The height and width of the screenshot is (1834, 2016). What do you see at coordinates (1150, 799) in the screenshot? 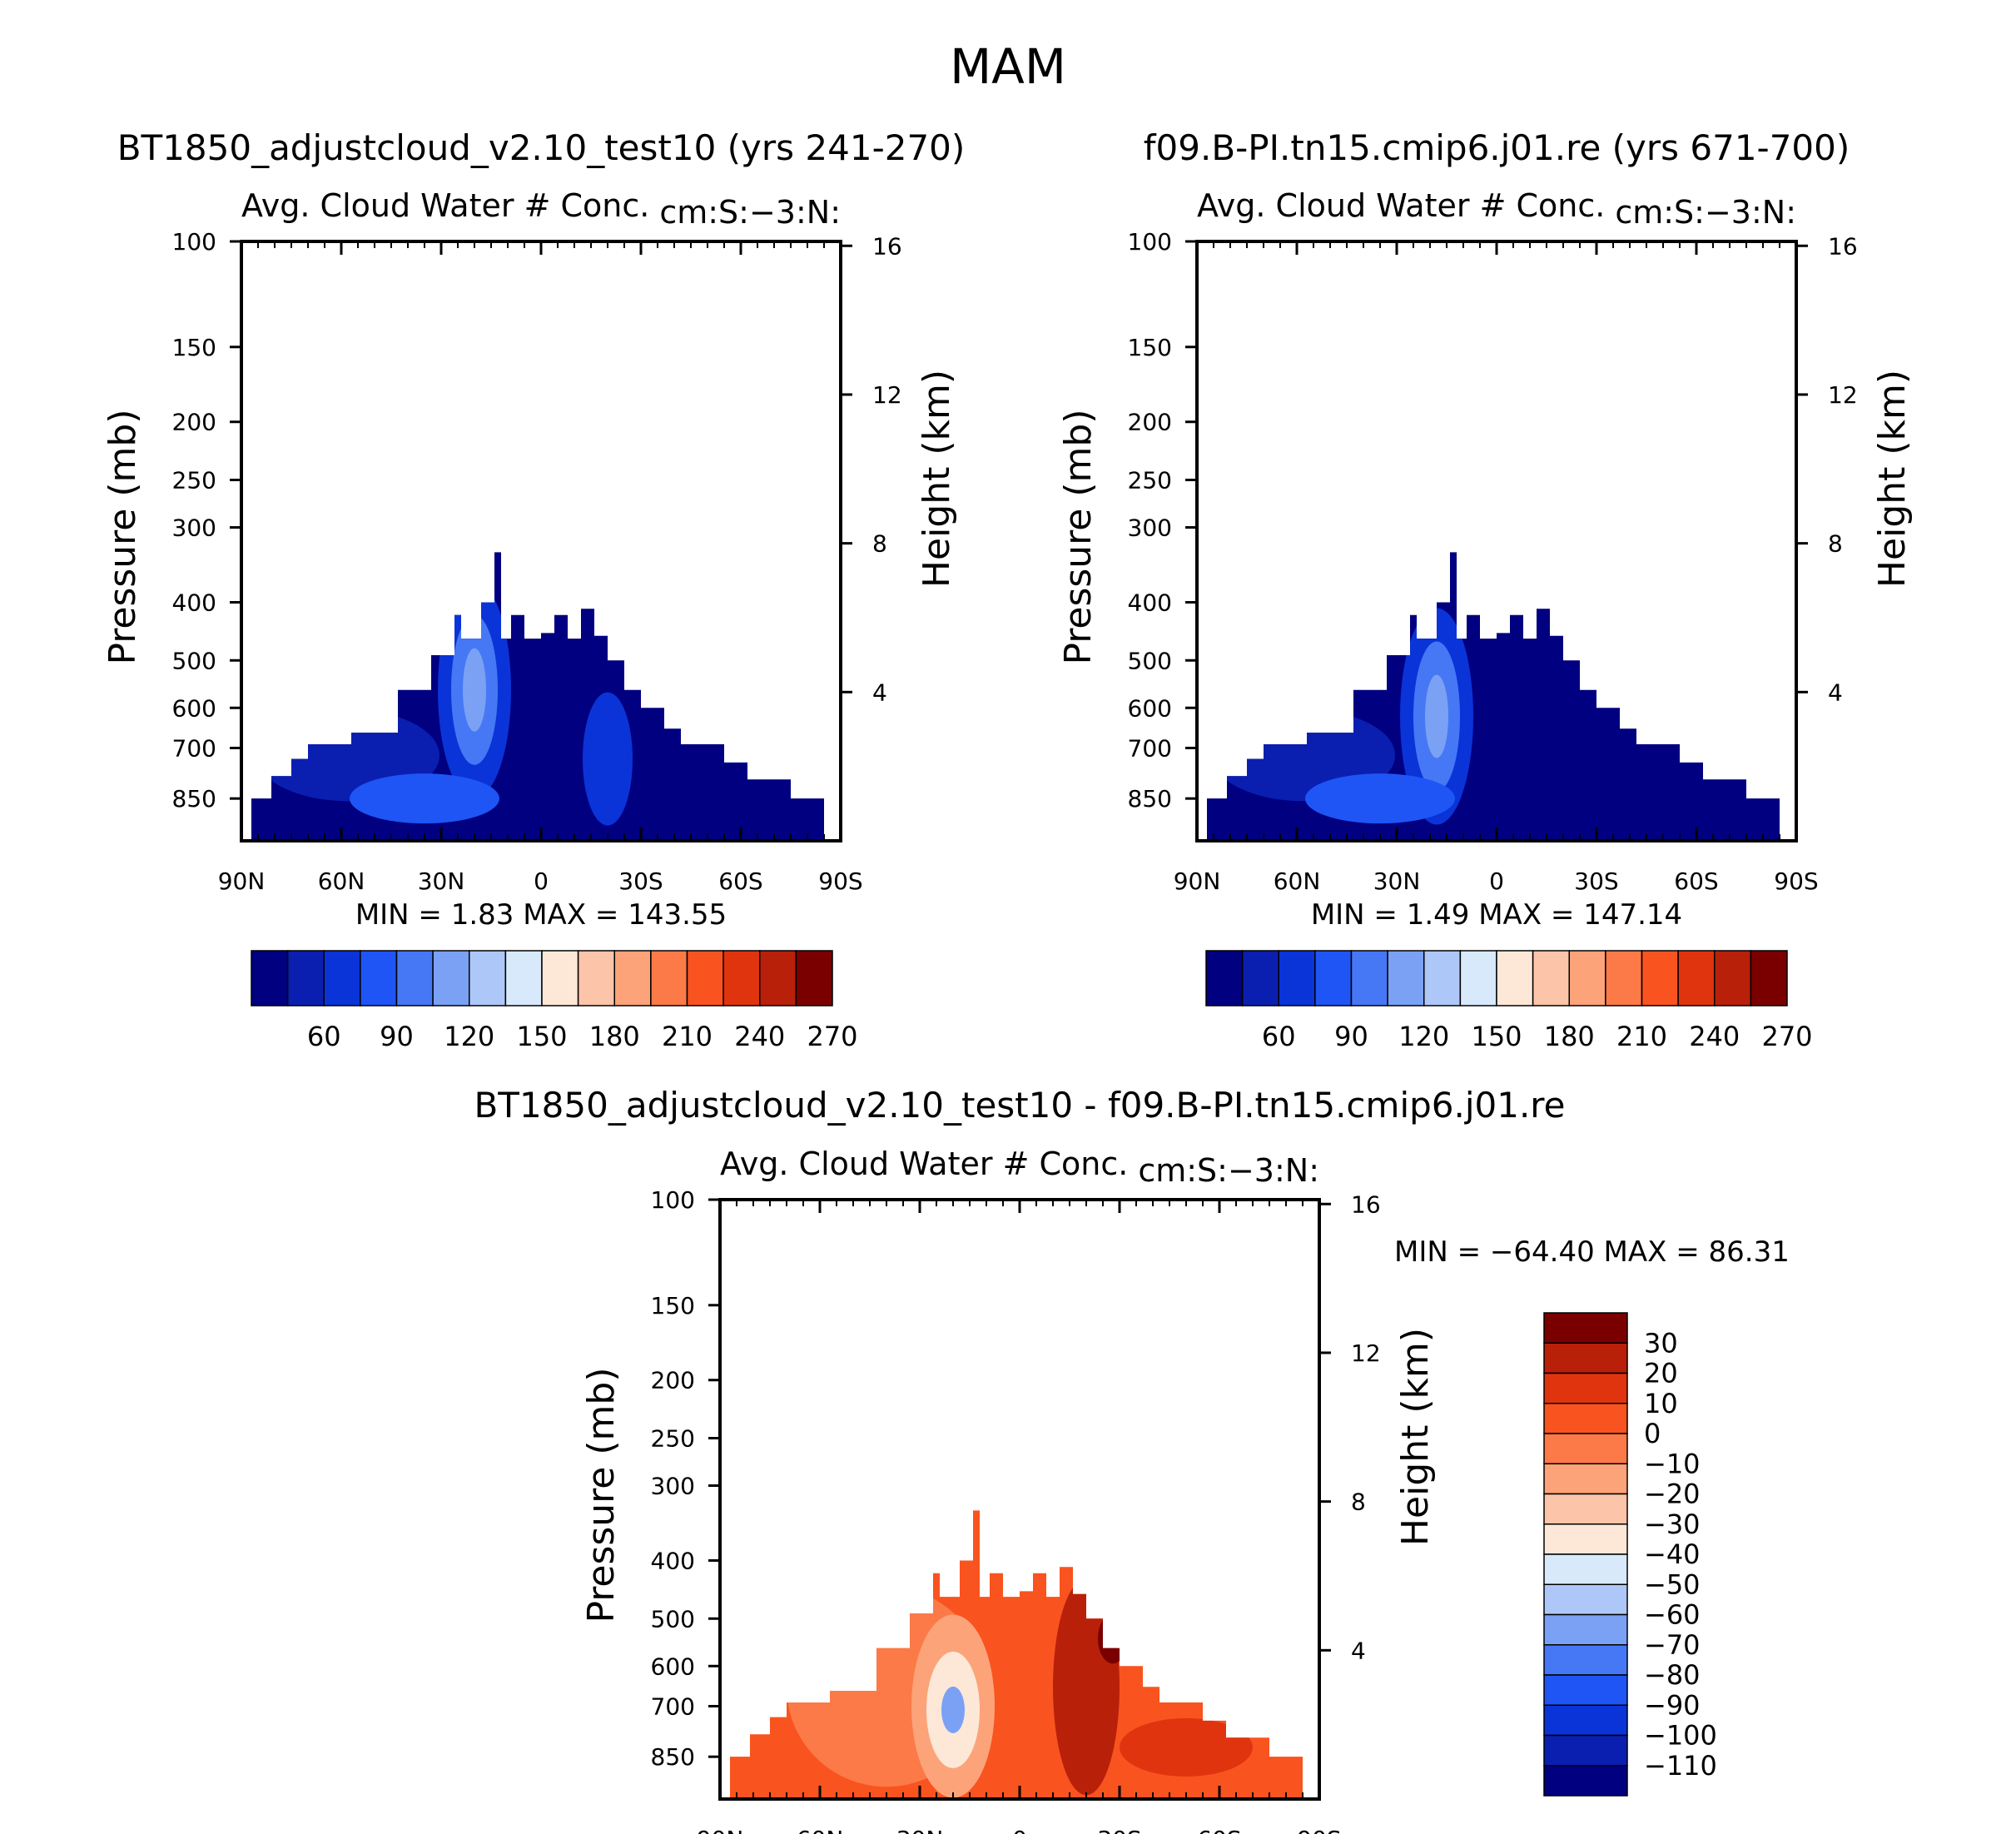
I see `y-tick-label: 850` at bounding box center [1150, 799].